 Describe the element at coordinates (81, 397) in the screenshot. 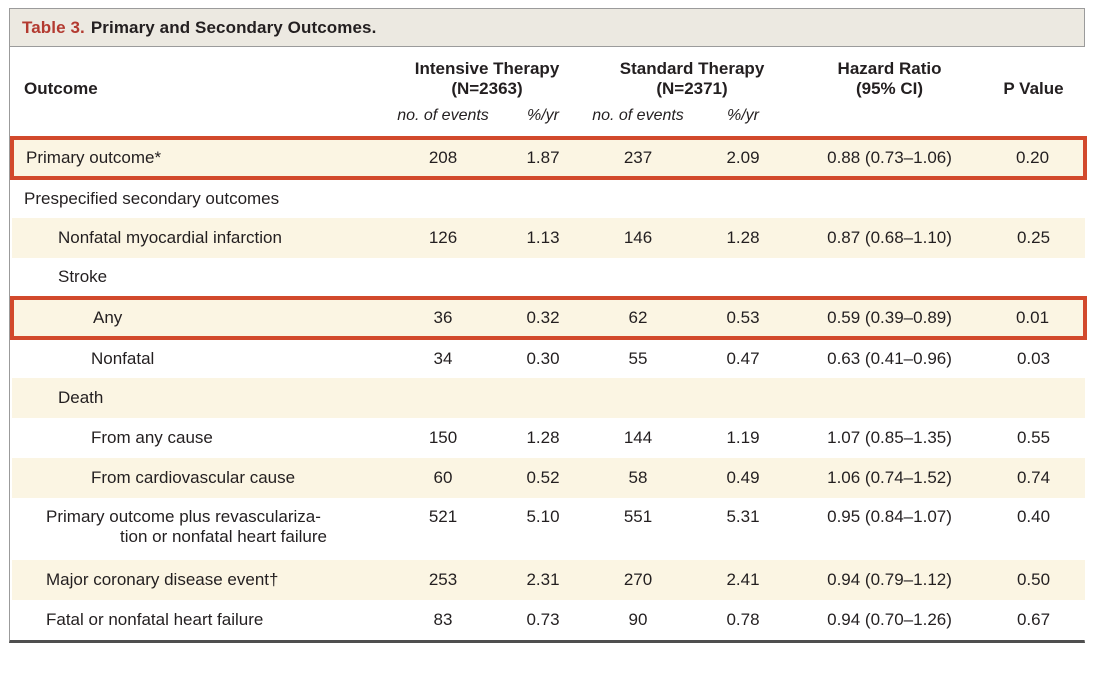

I see `outcome-label: Death` at that location.